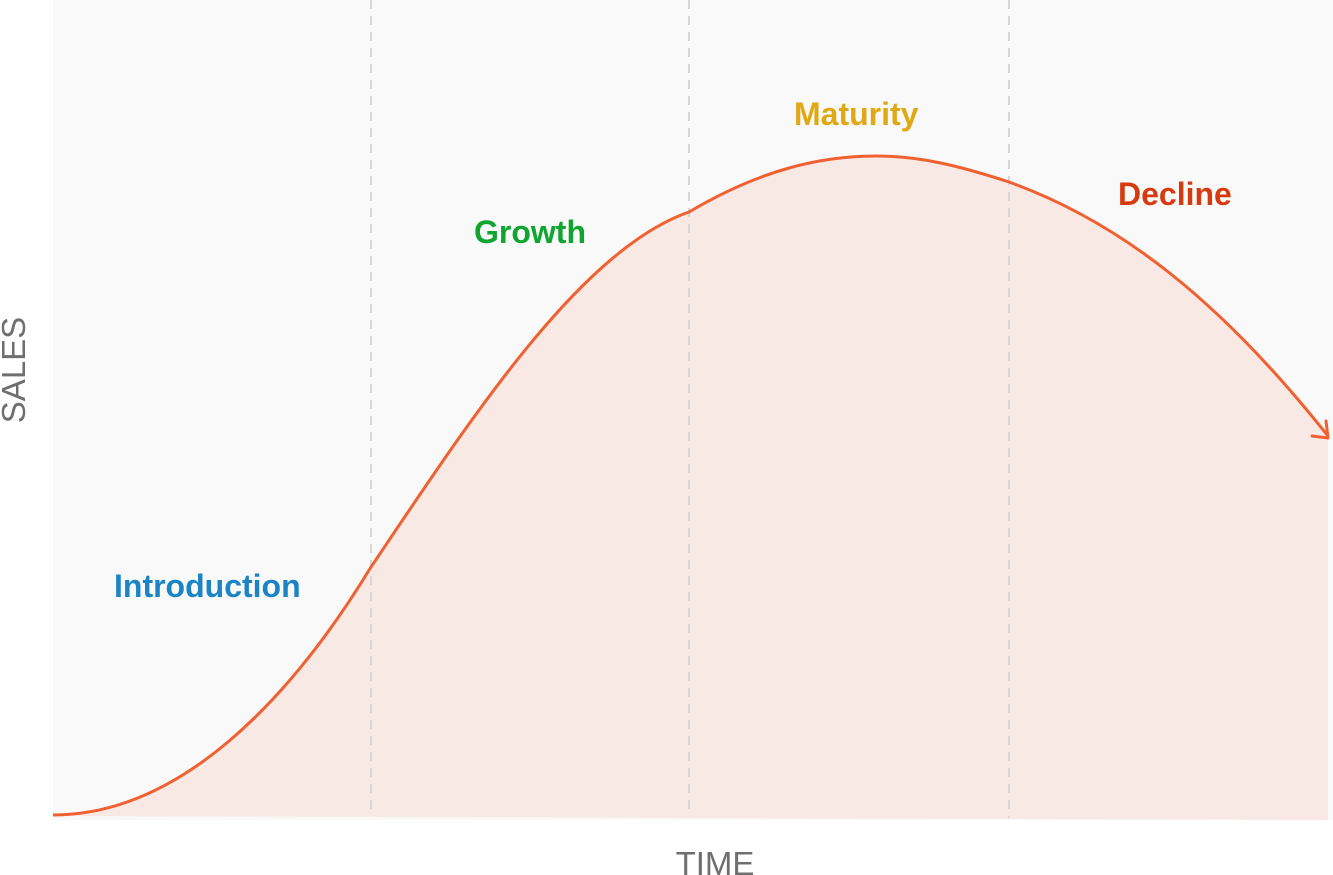 The height and width of the screenshot is (875, 1333). I want to click on y-axis-label: SALES, so click(16, 370).